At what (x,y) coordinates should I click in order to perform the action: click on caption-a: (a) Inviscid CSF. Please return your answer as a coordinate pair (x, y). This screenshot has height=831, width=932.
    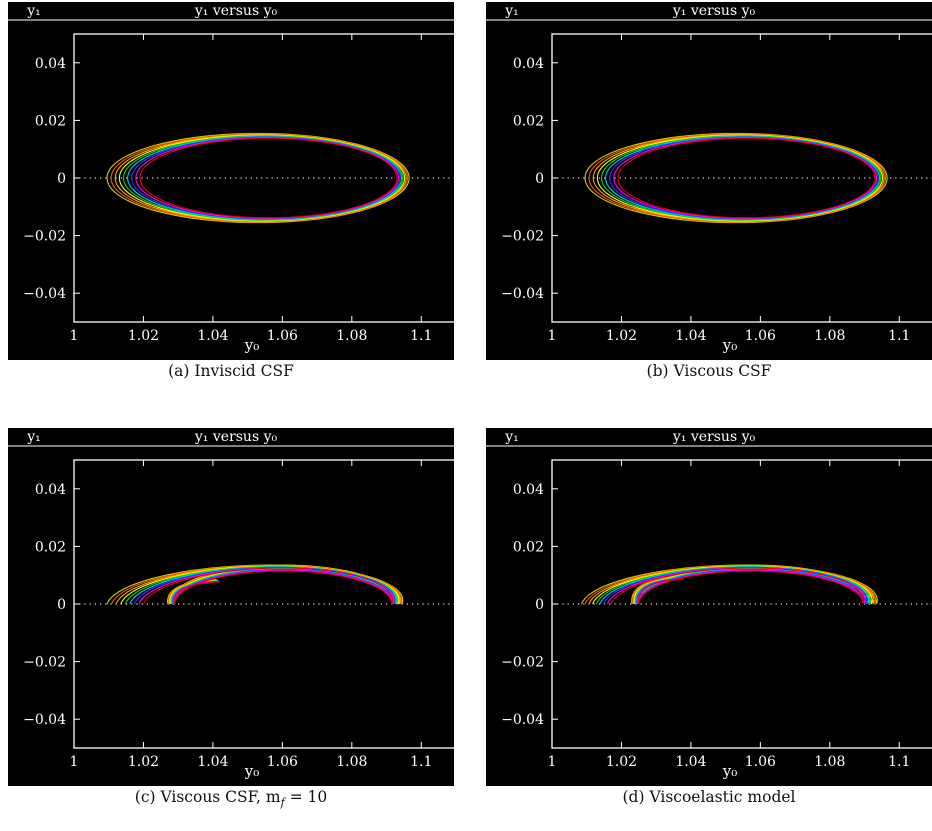
    Looking at the image, I should click on (231, 371).